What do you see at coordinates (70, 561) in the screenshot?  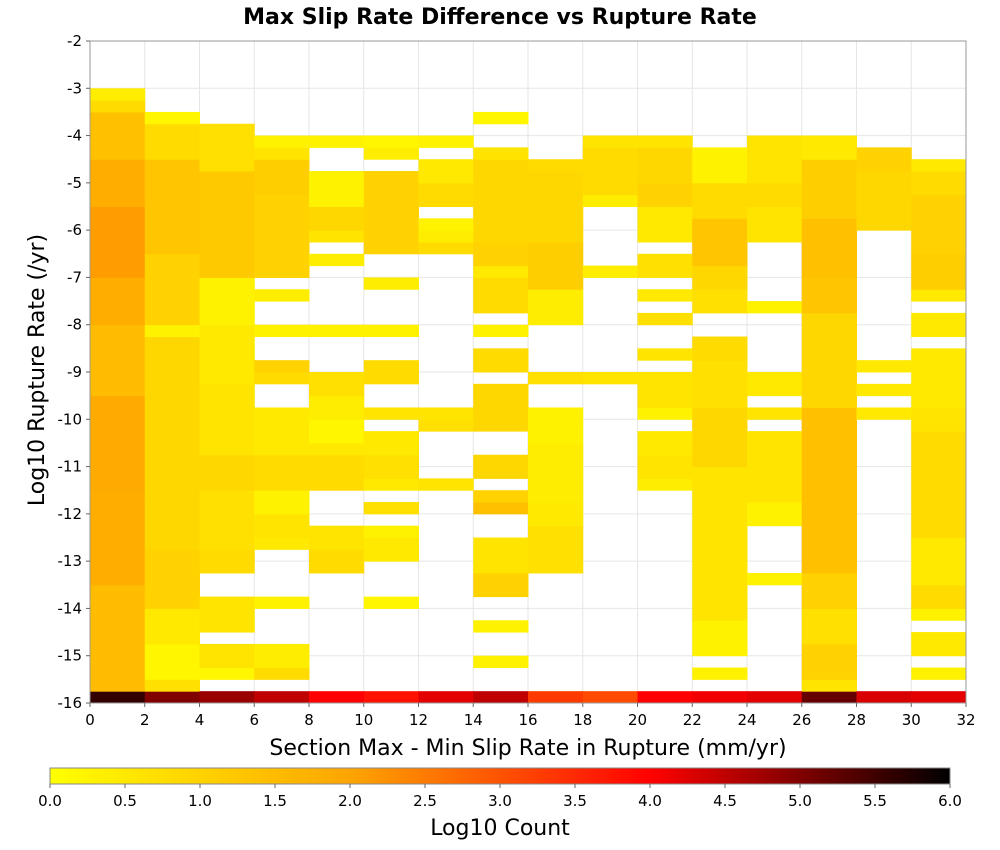 I see `y-tick-label: -13` at bounding box center [70, 561].